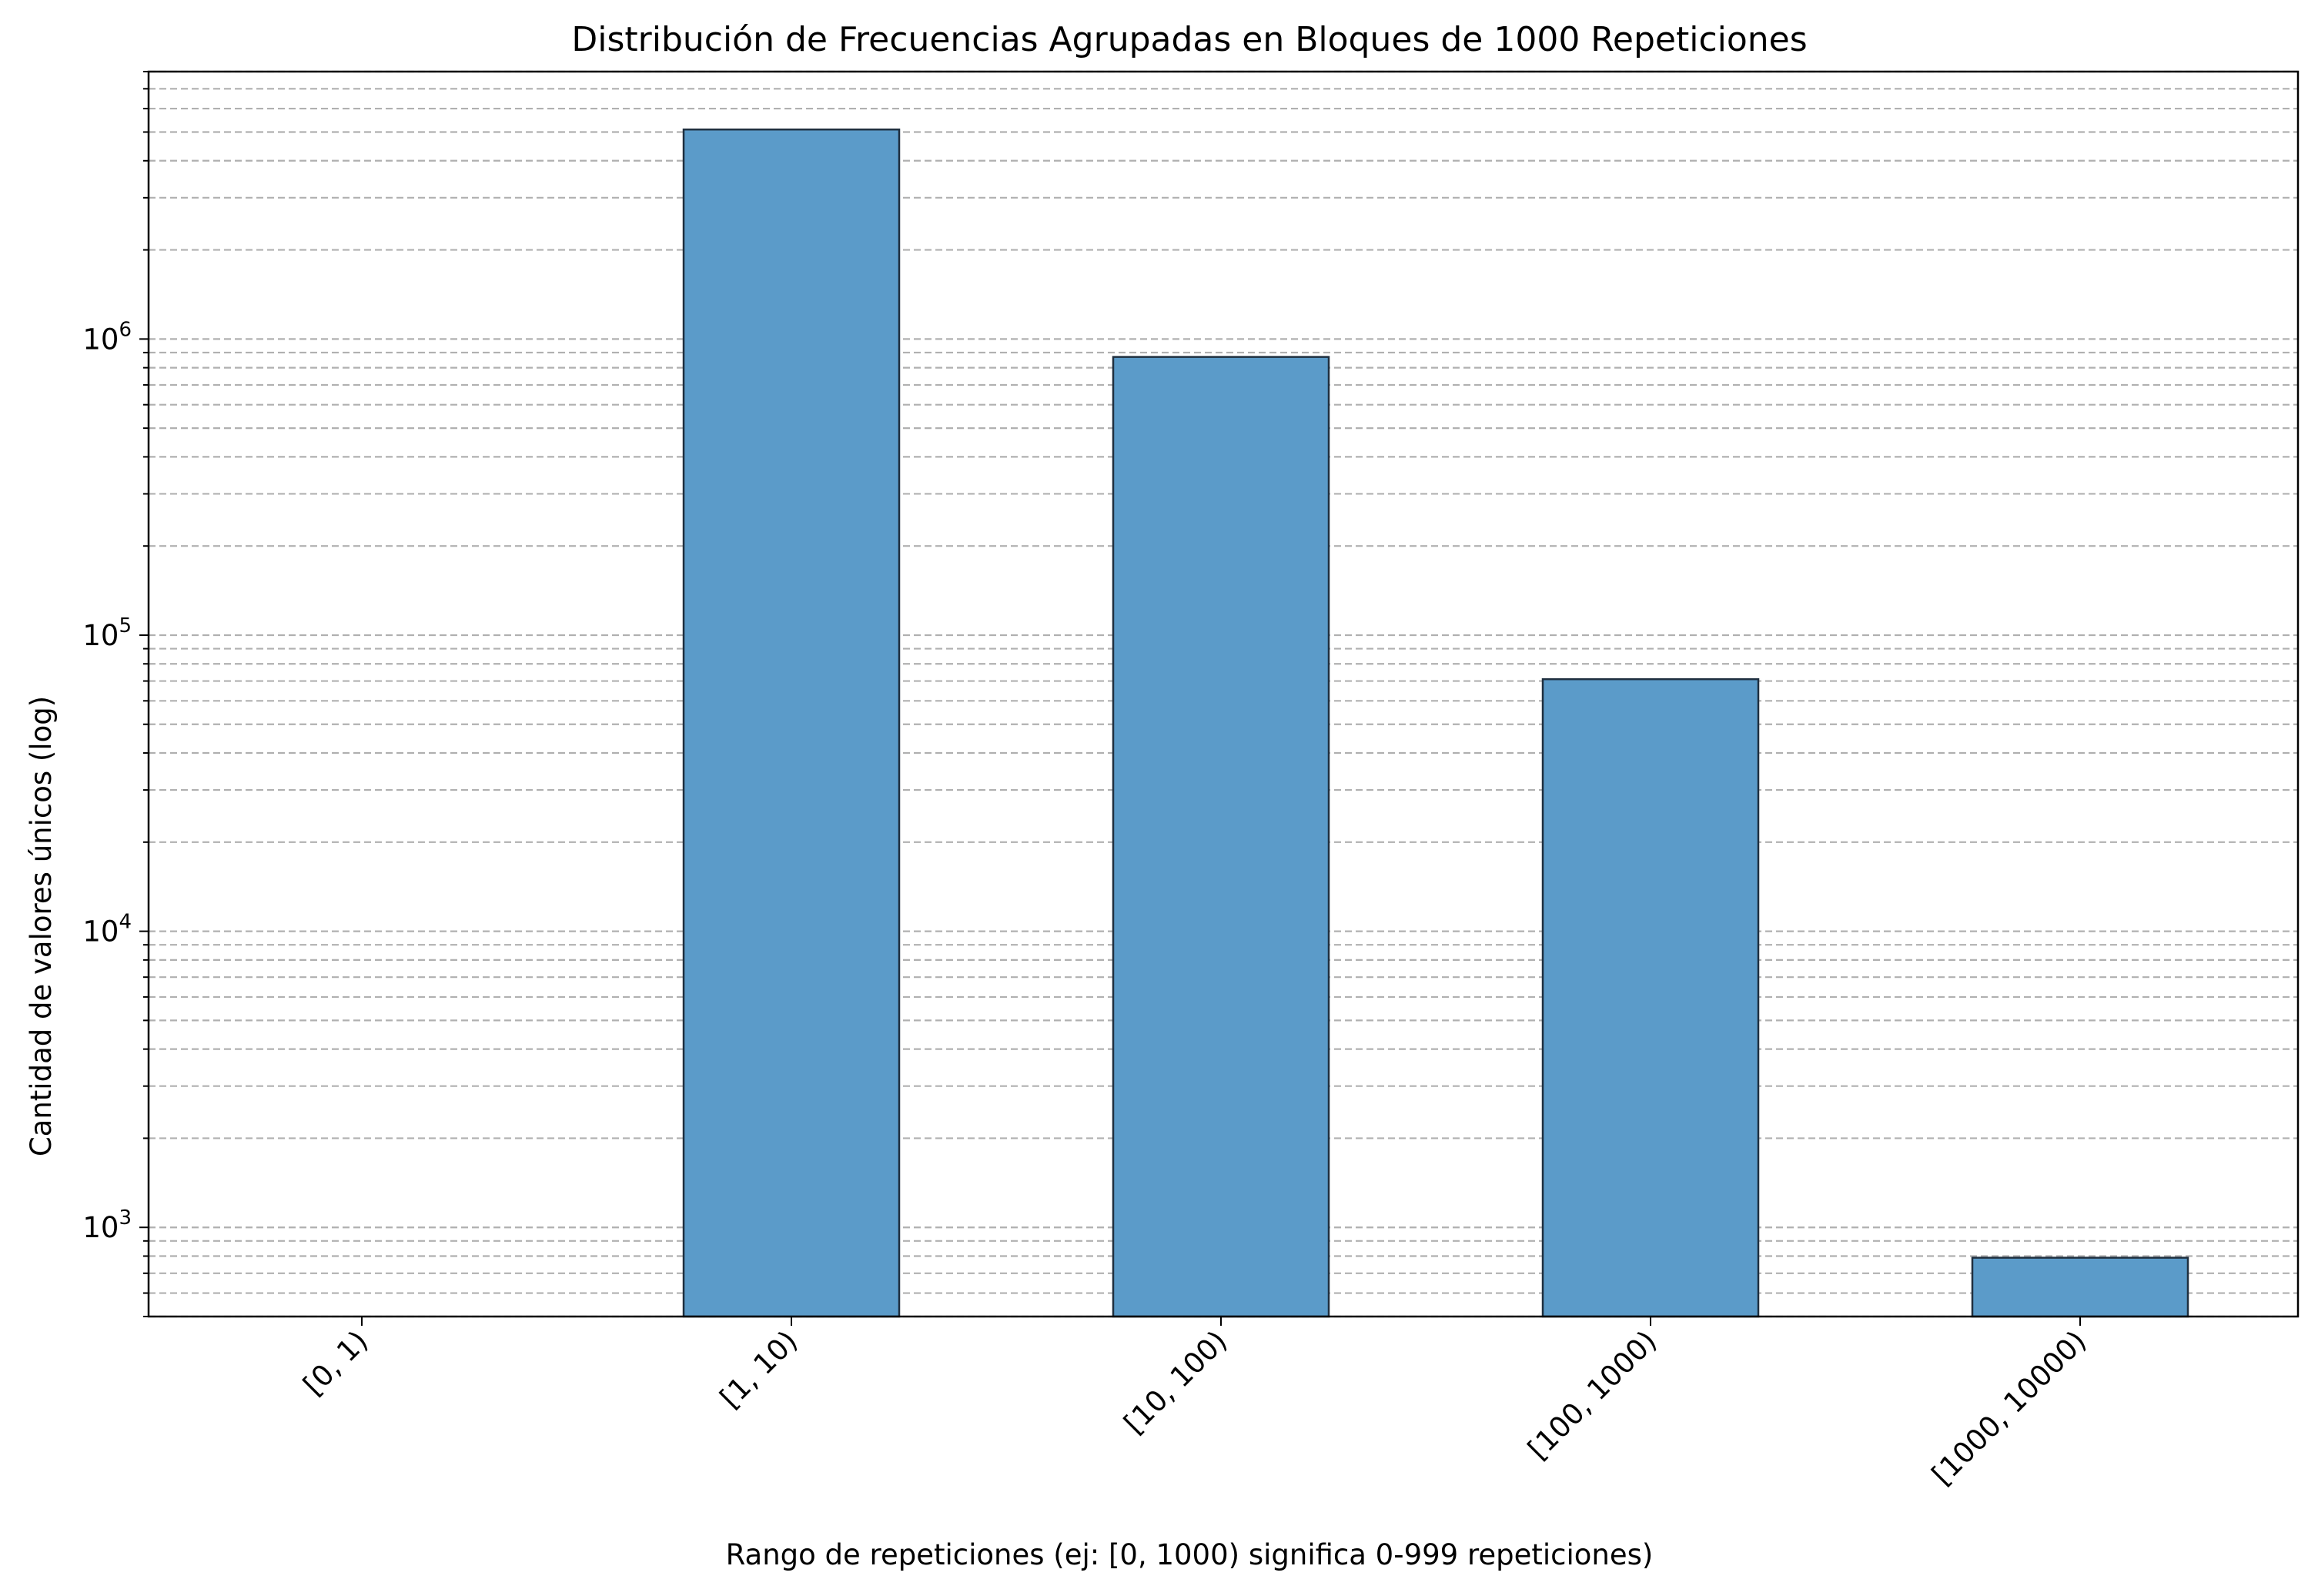 This screenshot has height=1596, width=2318. I want to click on y-axis-label: Cantidad de valores únicos (log), so click(41, 926).